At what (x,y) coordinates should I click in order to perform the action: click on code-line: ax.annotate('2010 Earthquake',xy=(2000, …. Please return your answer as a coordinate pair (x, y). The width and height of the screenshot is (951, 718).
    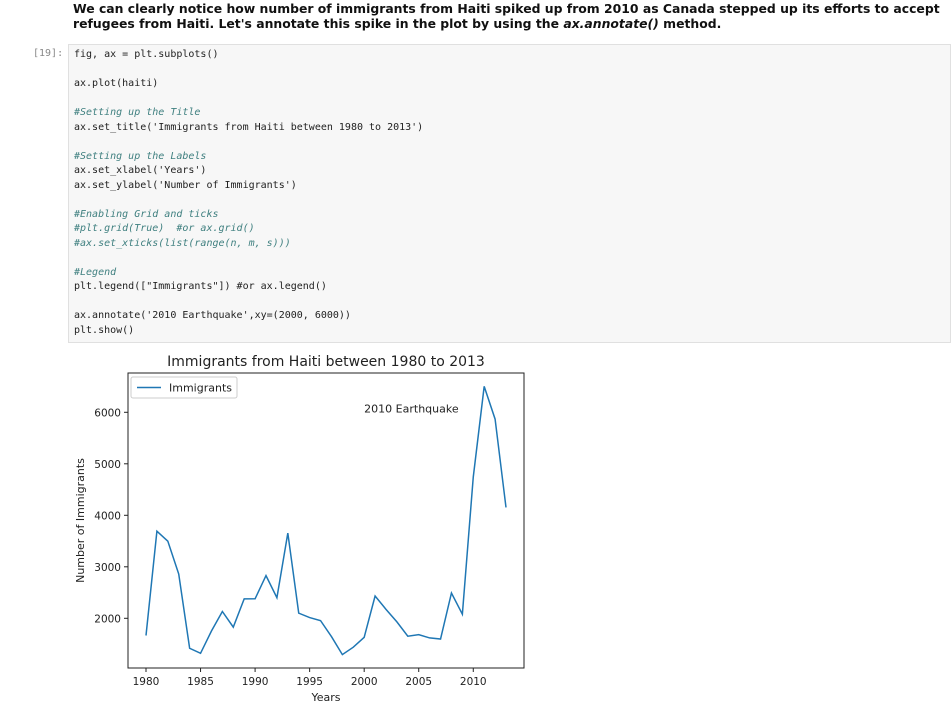
    Looking at the image, I should click on (212, 315).